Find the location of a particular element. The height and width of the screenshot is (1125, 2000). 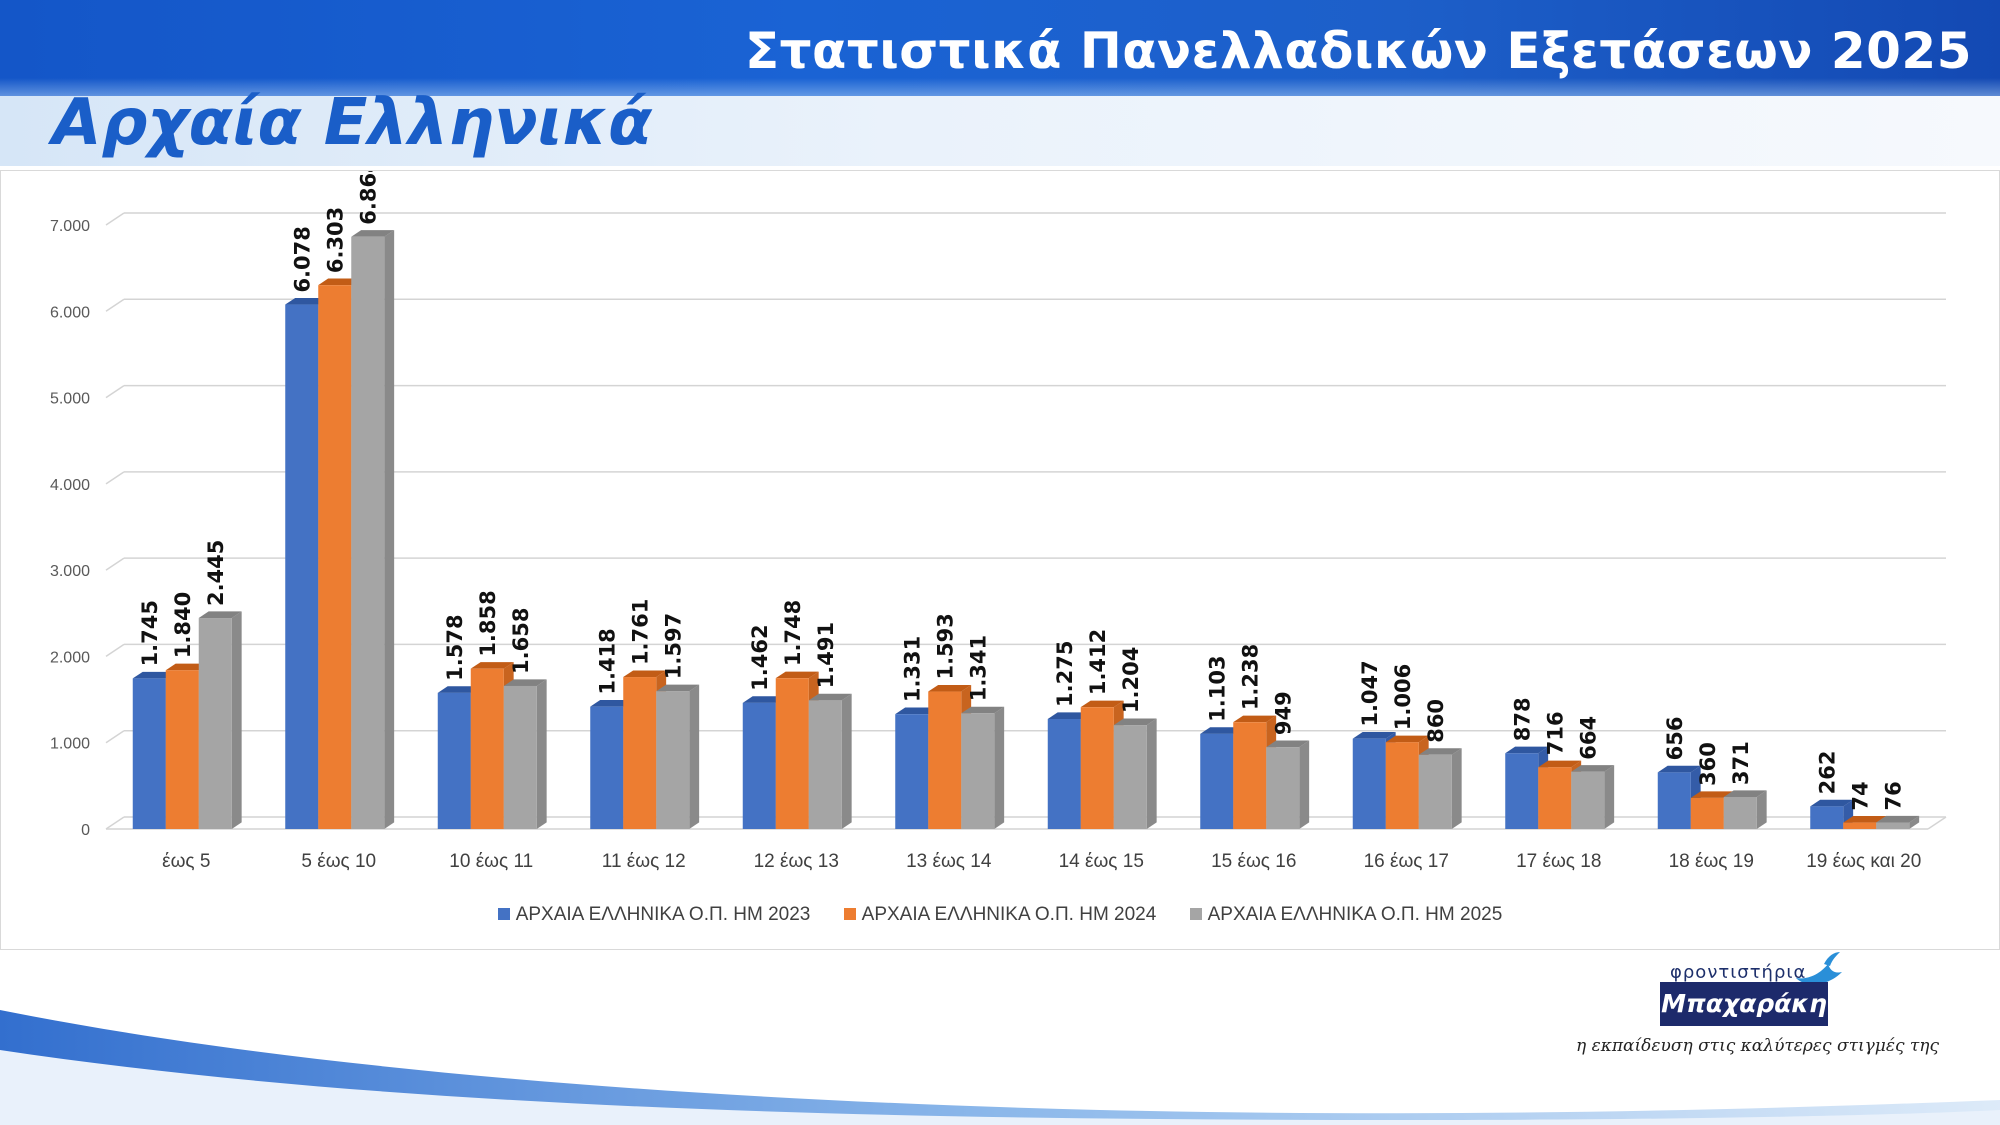

logo-top-text: φροντιστήρια is located at coordinates (1738, 972).